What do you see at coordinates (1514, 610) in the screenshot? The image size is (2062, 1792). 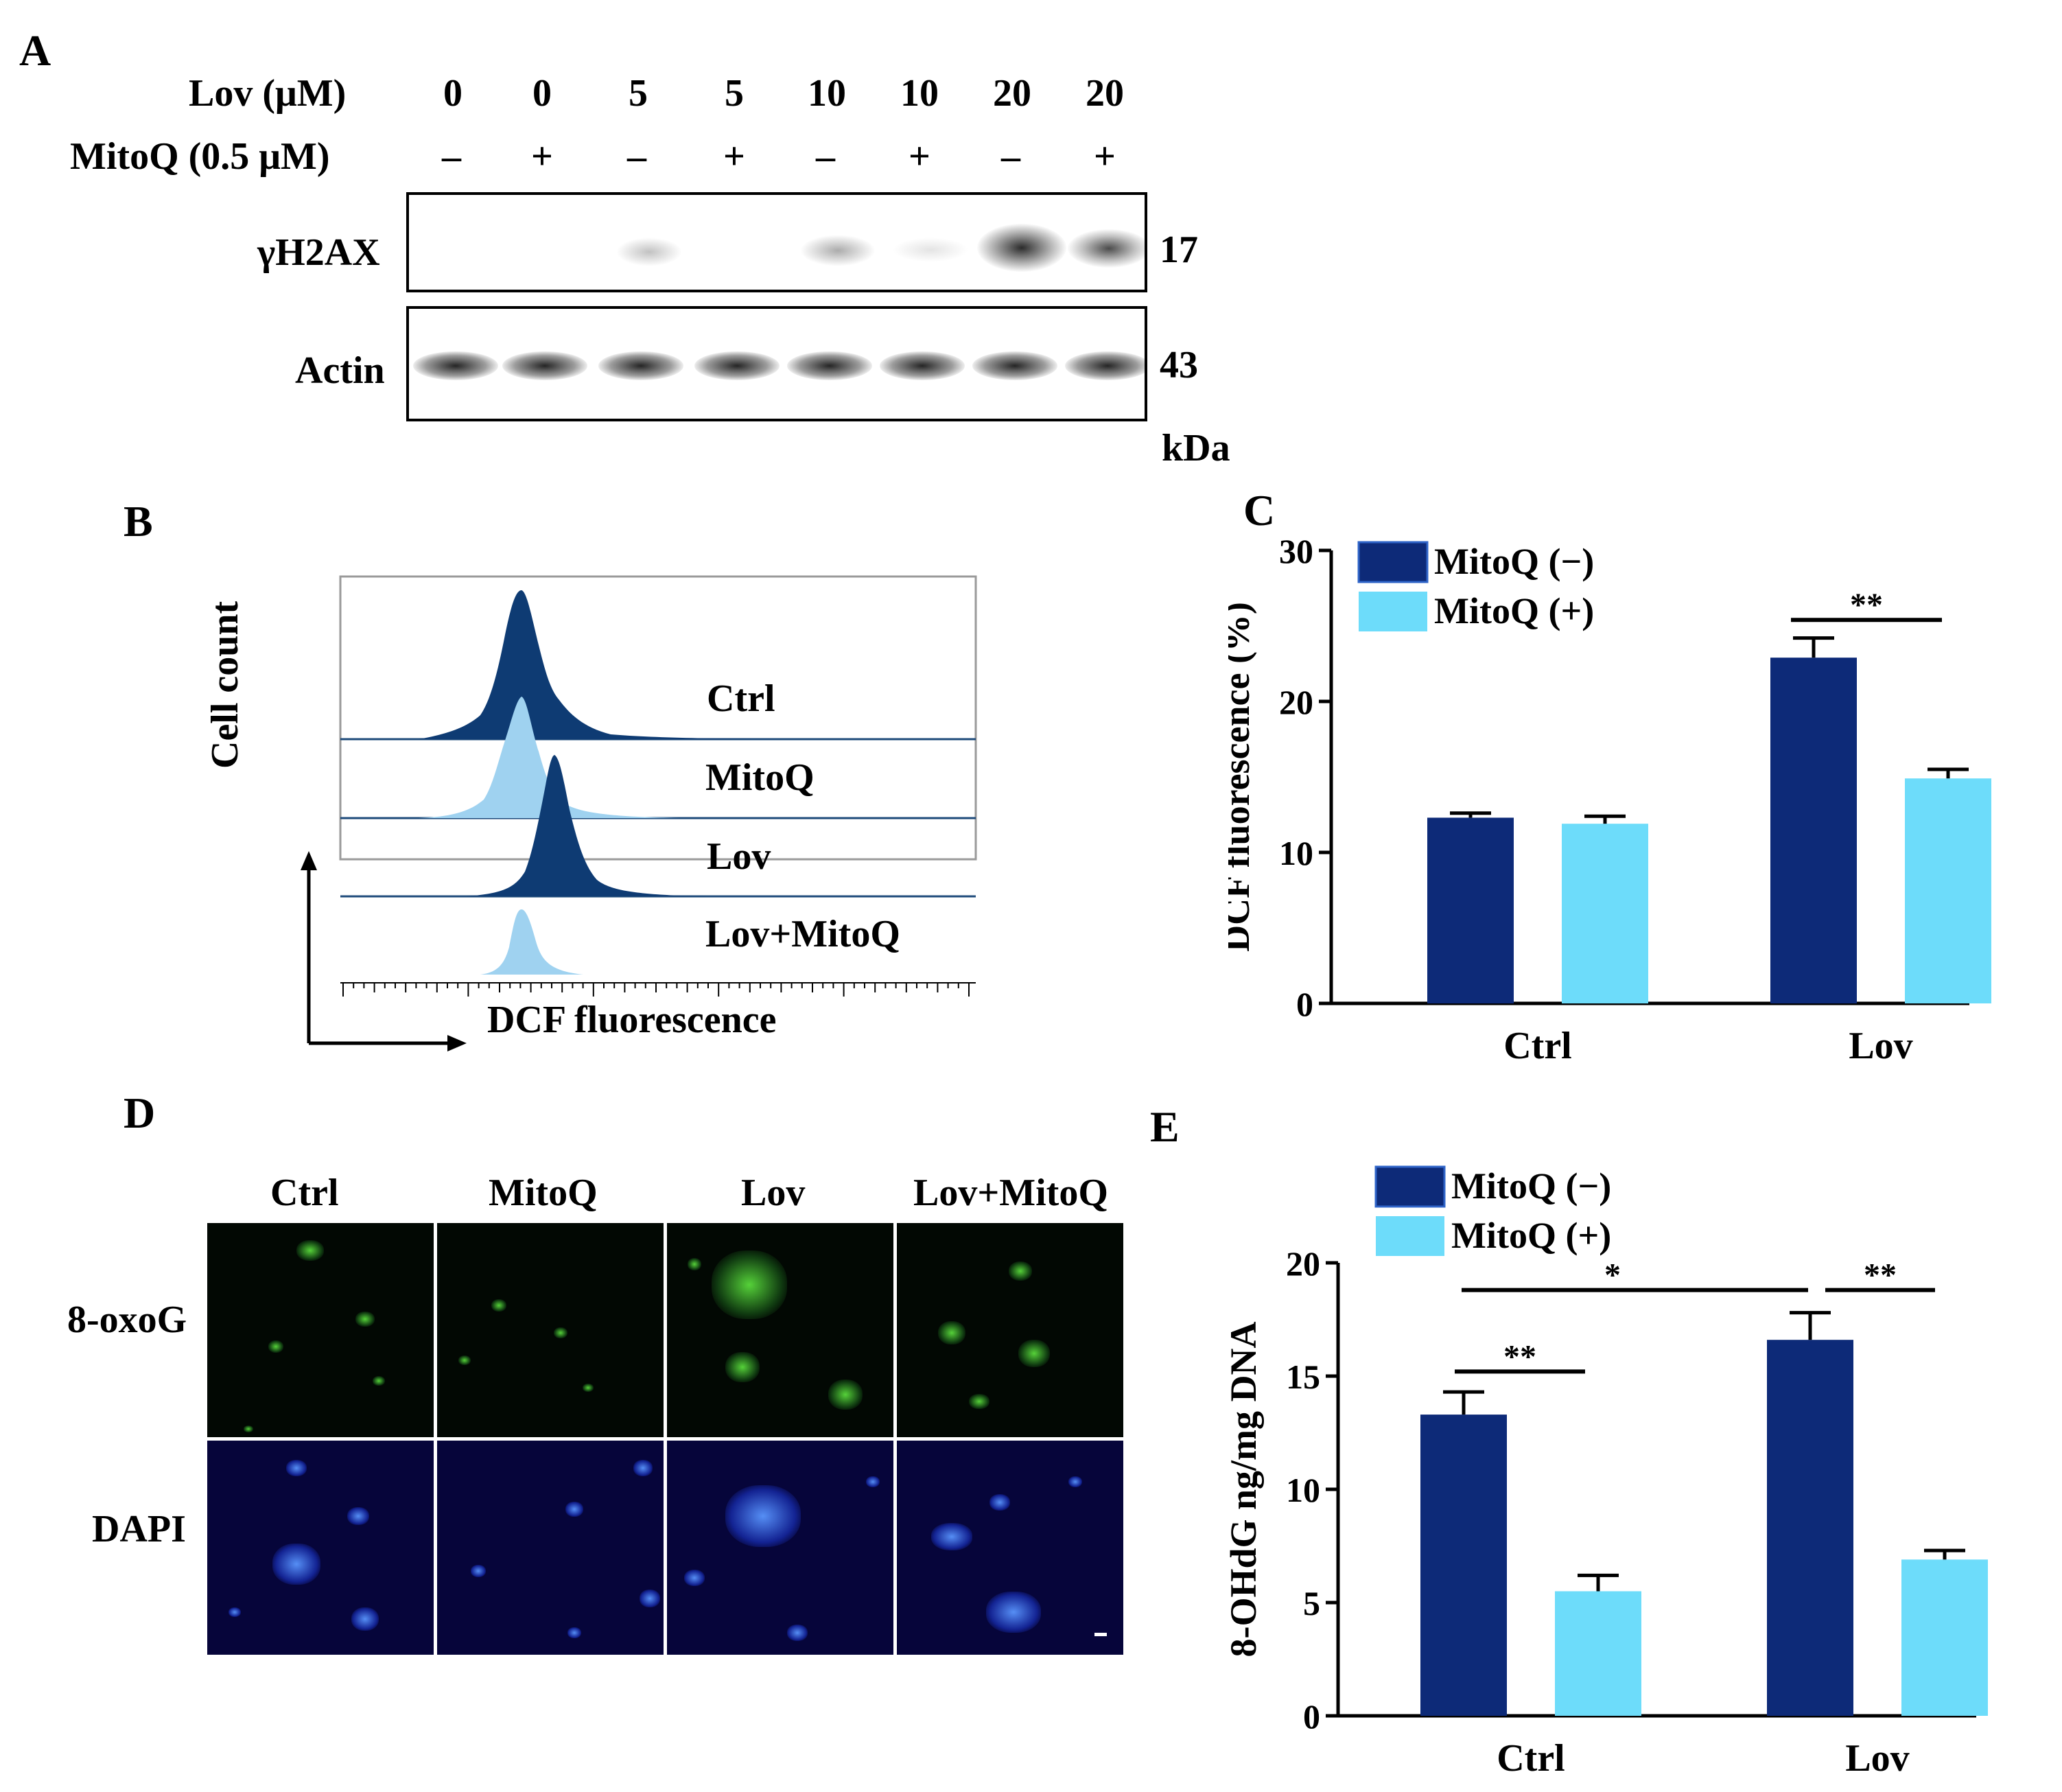 I see `legend-label-2: MitoQ (+)` at bounding box center [1514, 610].